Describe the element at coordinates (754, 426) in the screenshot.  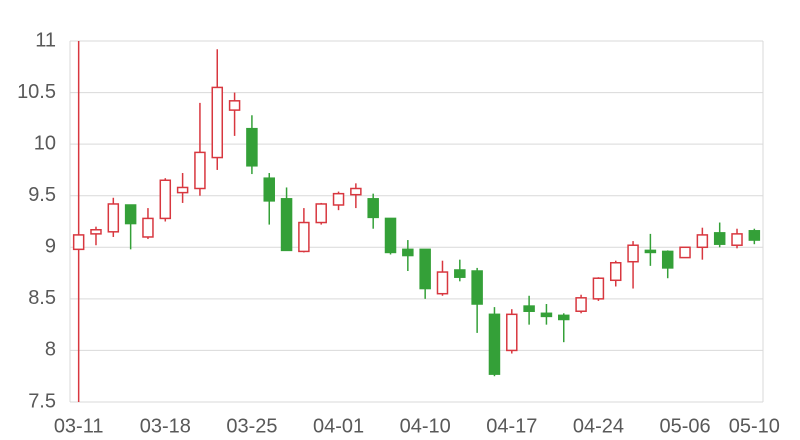
I see `x-tick-label: 05-10` at that location.